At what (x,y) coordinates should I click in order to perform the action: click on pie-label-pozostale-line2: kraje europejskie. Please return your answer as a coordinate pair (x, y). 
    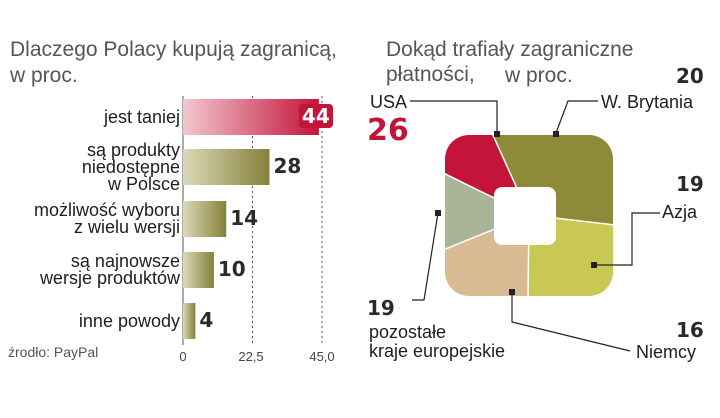
    Looking at the image, I should click on (437, 351).